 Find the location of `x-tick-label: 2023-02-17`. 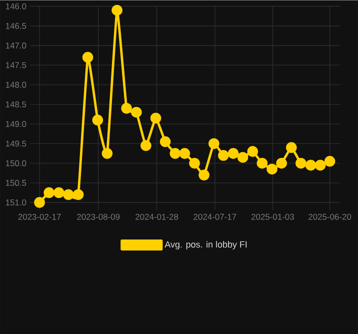

x-tick-label: 2023-02-17 is located at coordinates (39, 217).